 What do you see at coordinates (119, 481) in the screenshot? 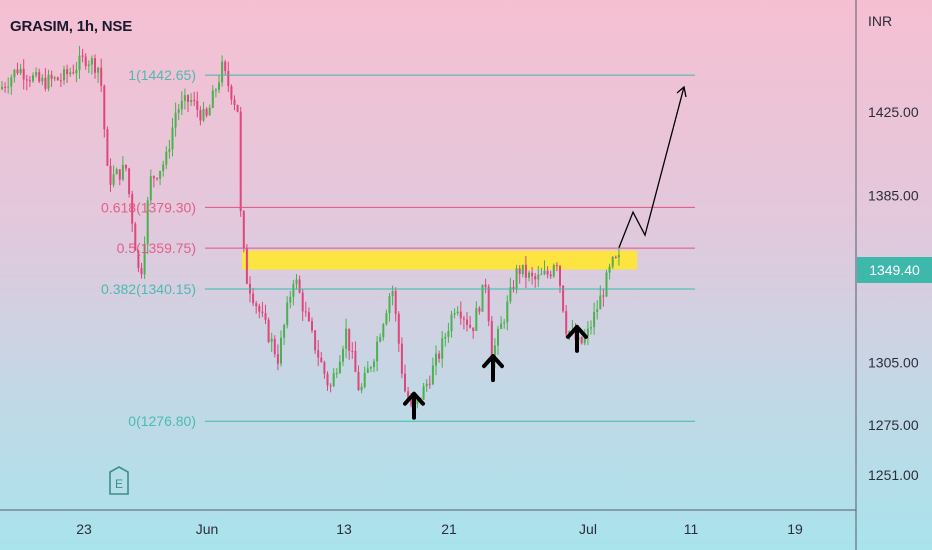
I see `earnings-event-icon: E` at bounding box center [119, 481].